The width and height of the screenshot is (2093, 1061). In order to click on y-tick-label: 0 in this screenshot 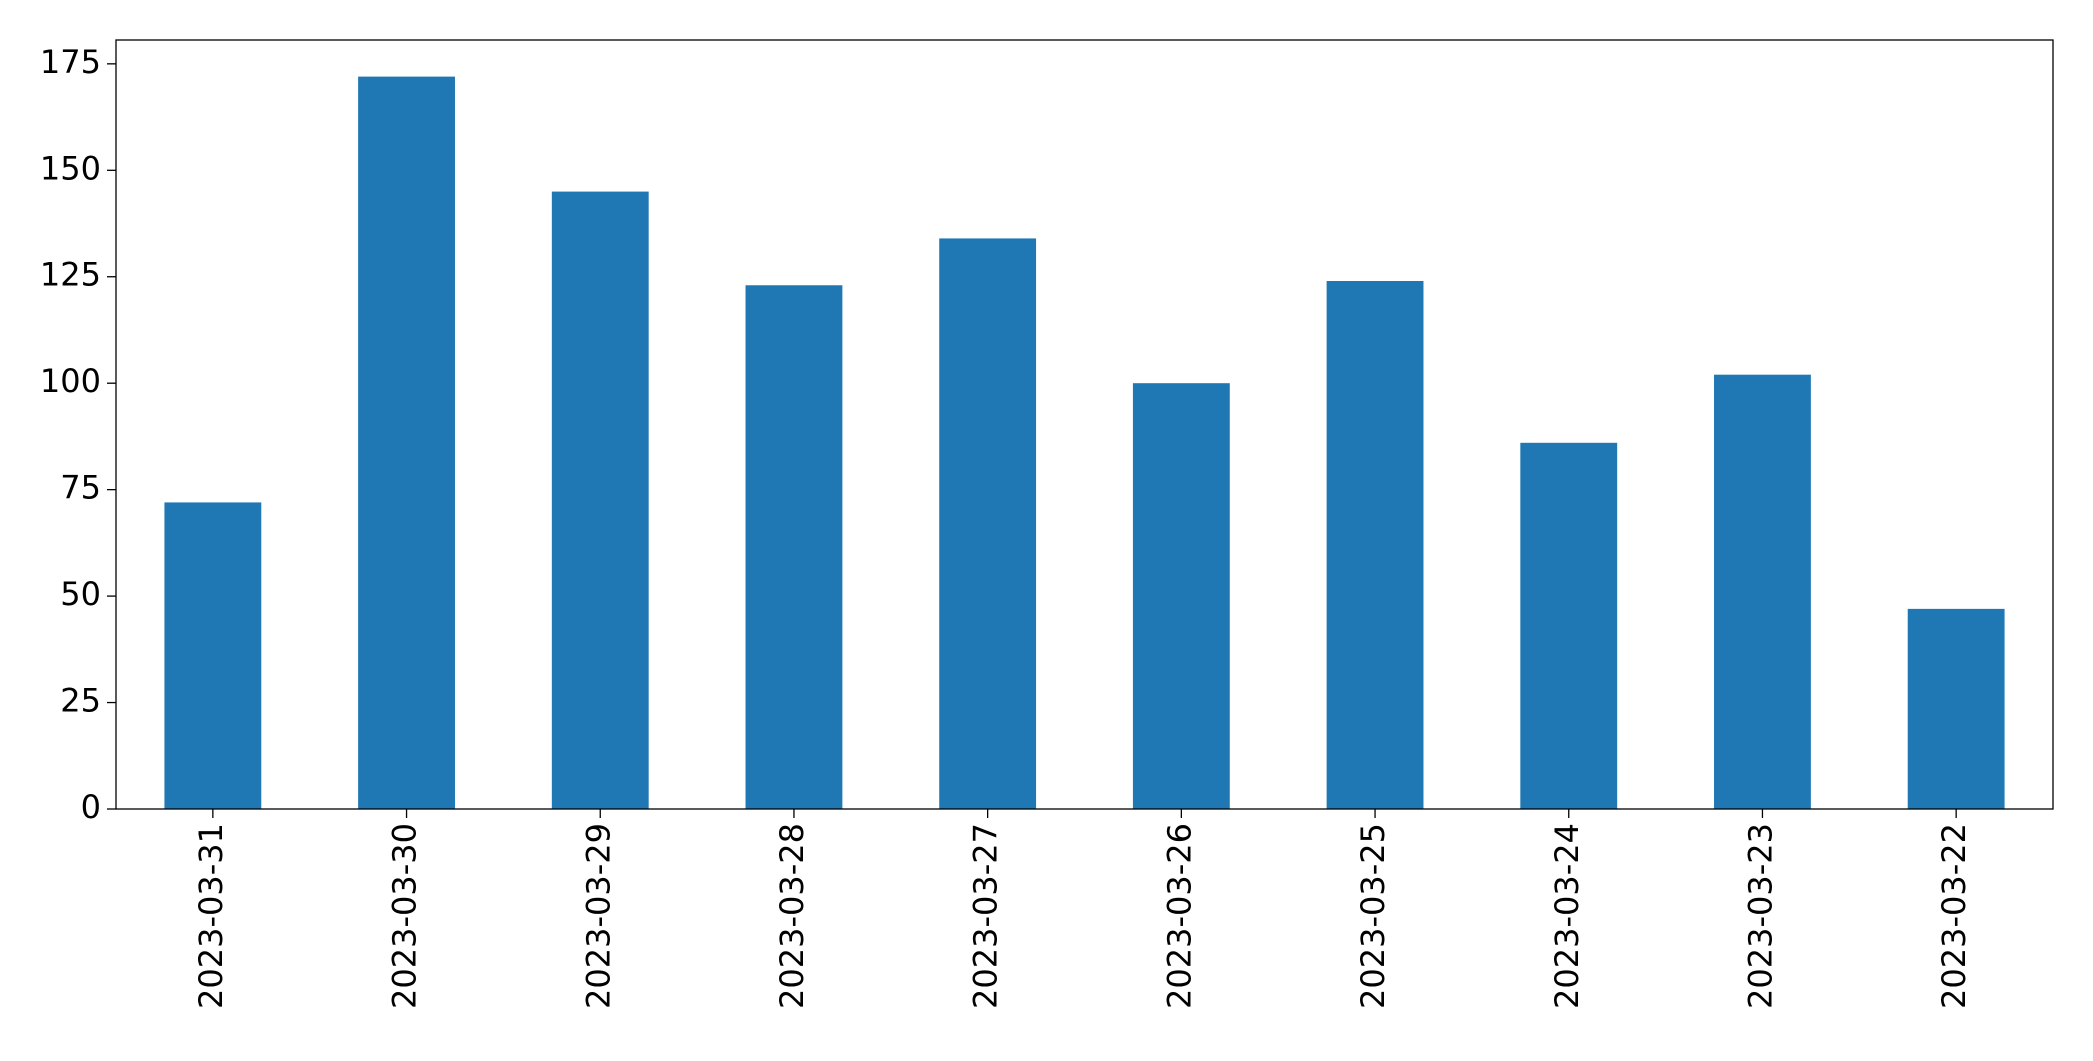, I will do `click(91, 807)`.